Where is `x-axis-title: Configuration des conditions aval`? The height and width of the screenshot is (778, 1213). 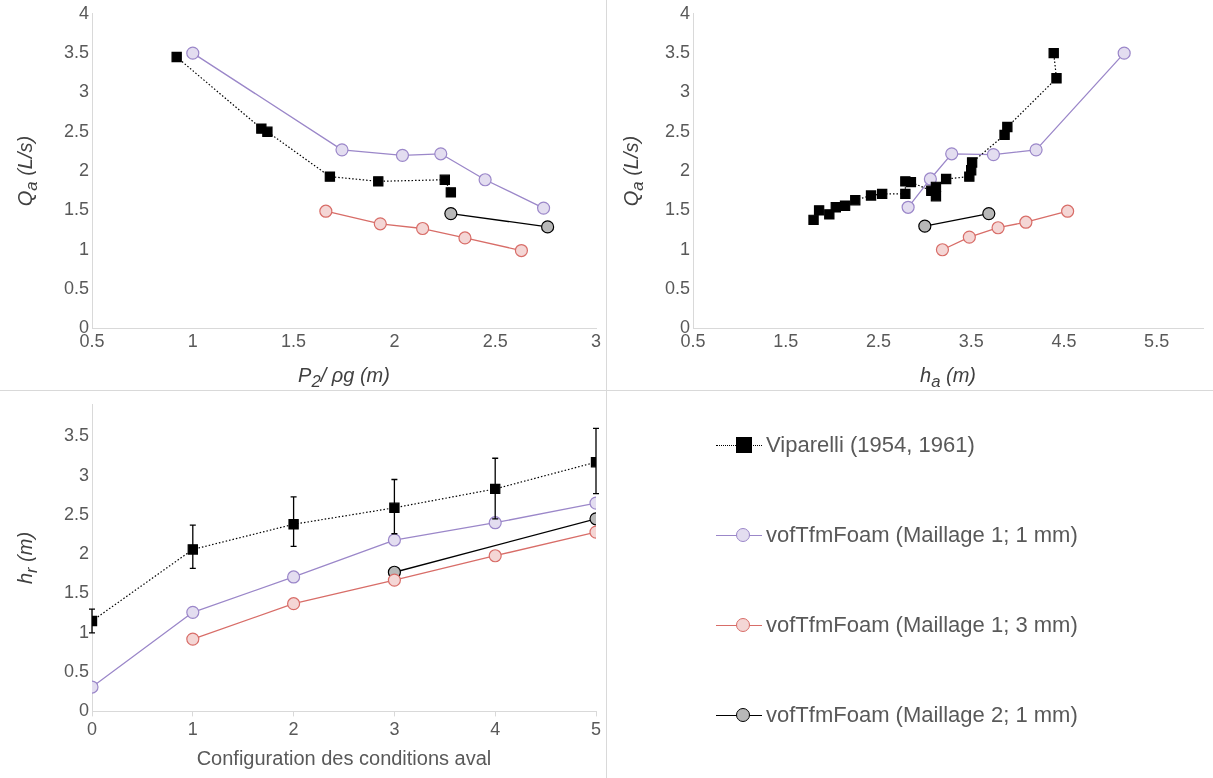 x-axis-title: Configuration des conditions aval is located at coordinates (344, 759).